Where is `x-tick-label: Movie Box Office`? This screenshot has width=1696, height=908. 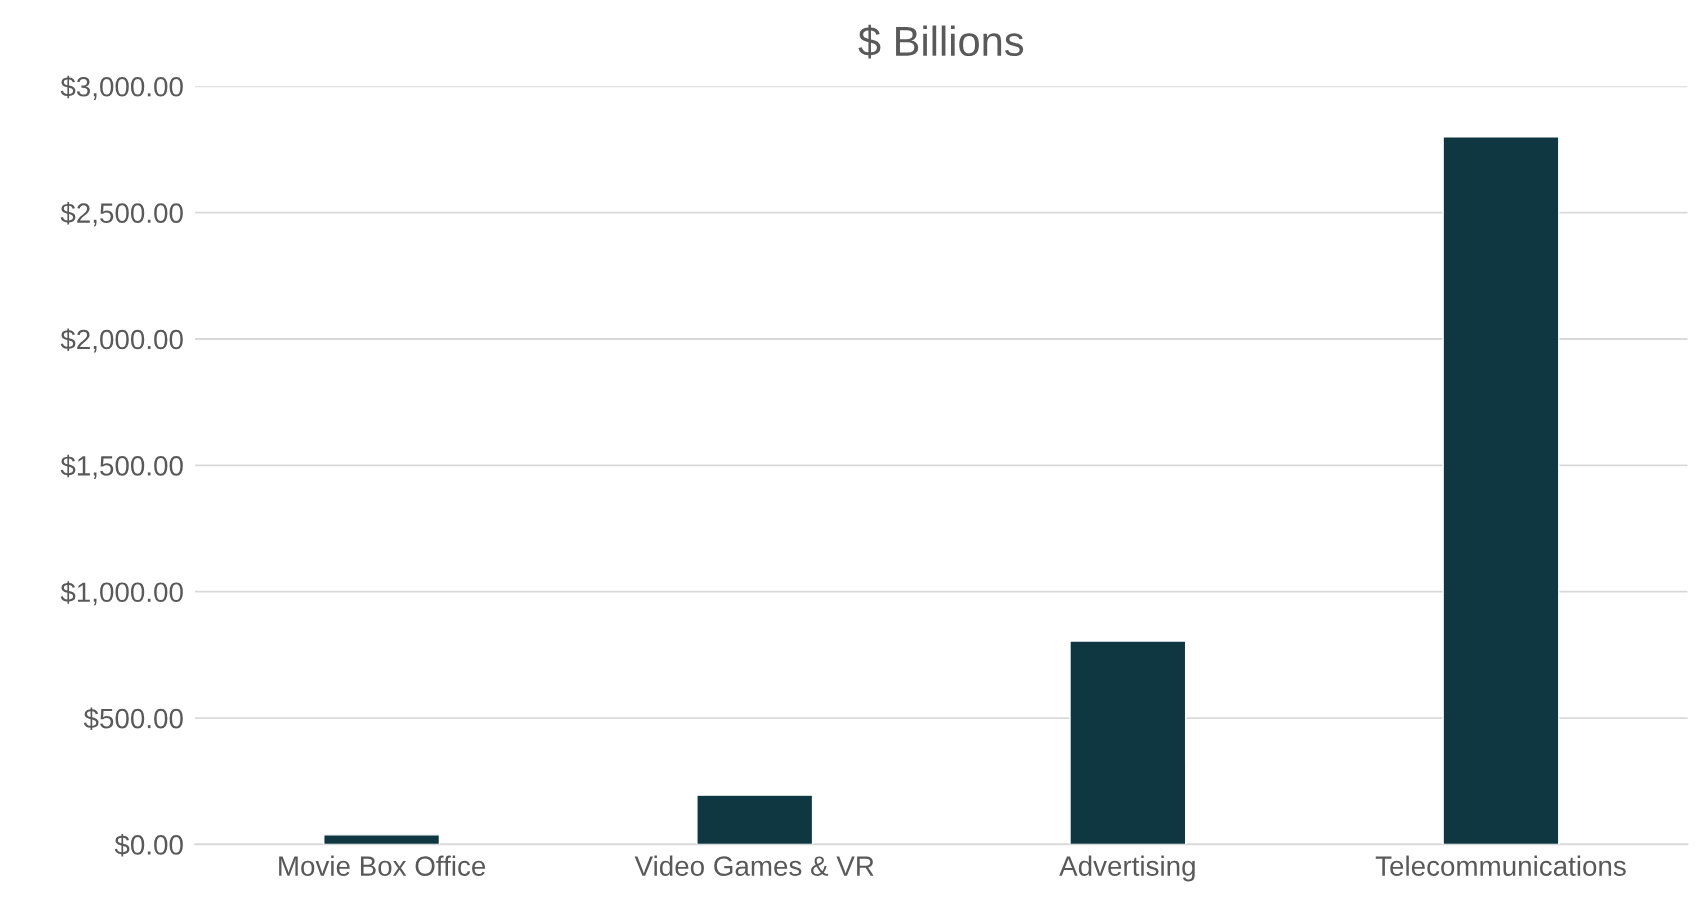
x-tick-label: Movie Box Office is located at coordinates (382, 865).